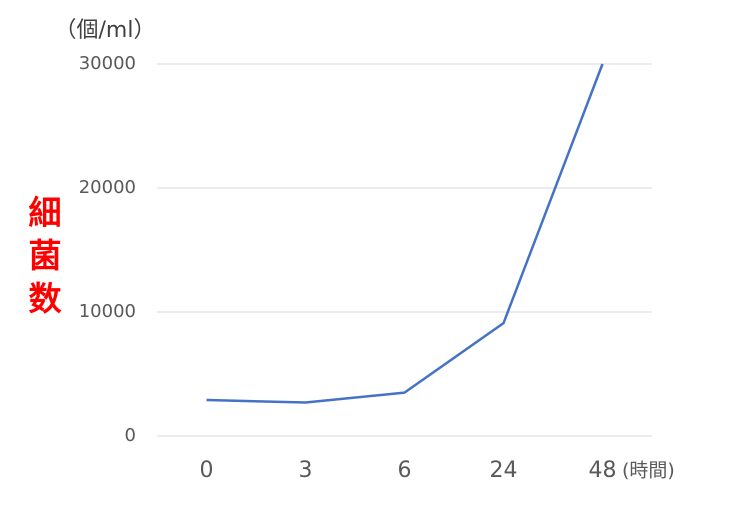 The image size is (744, 507). I want to click on y-unit: （個/ml）, so click(105, 30).